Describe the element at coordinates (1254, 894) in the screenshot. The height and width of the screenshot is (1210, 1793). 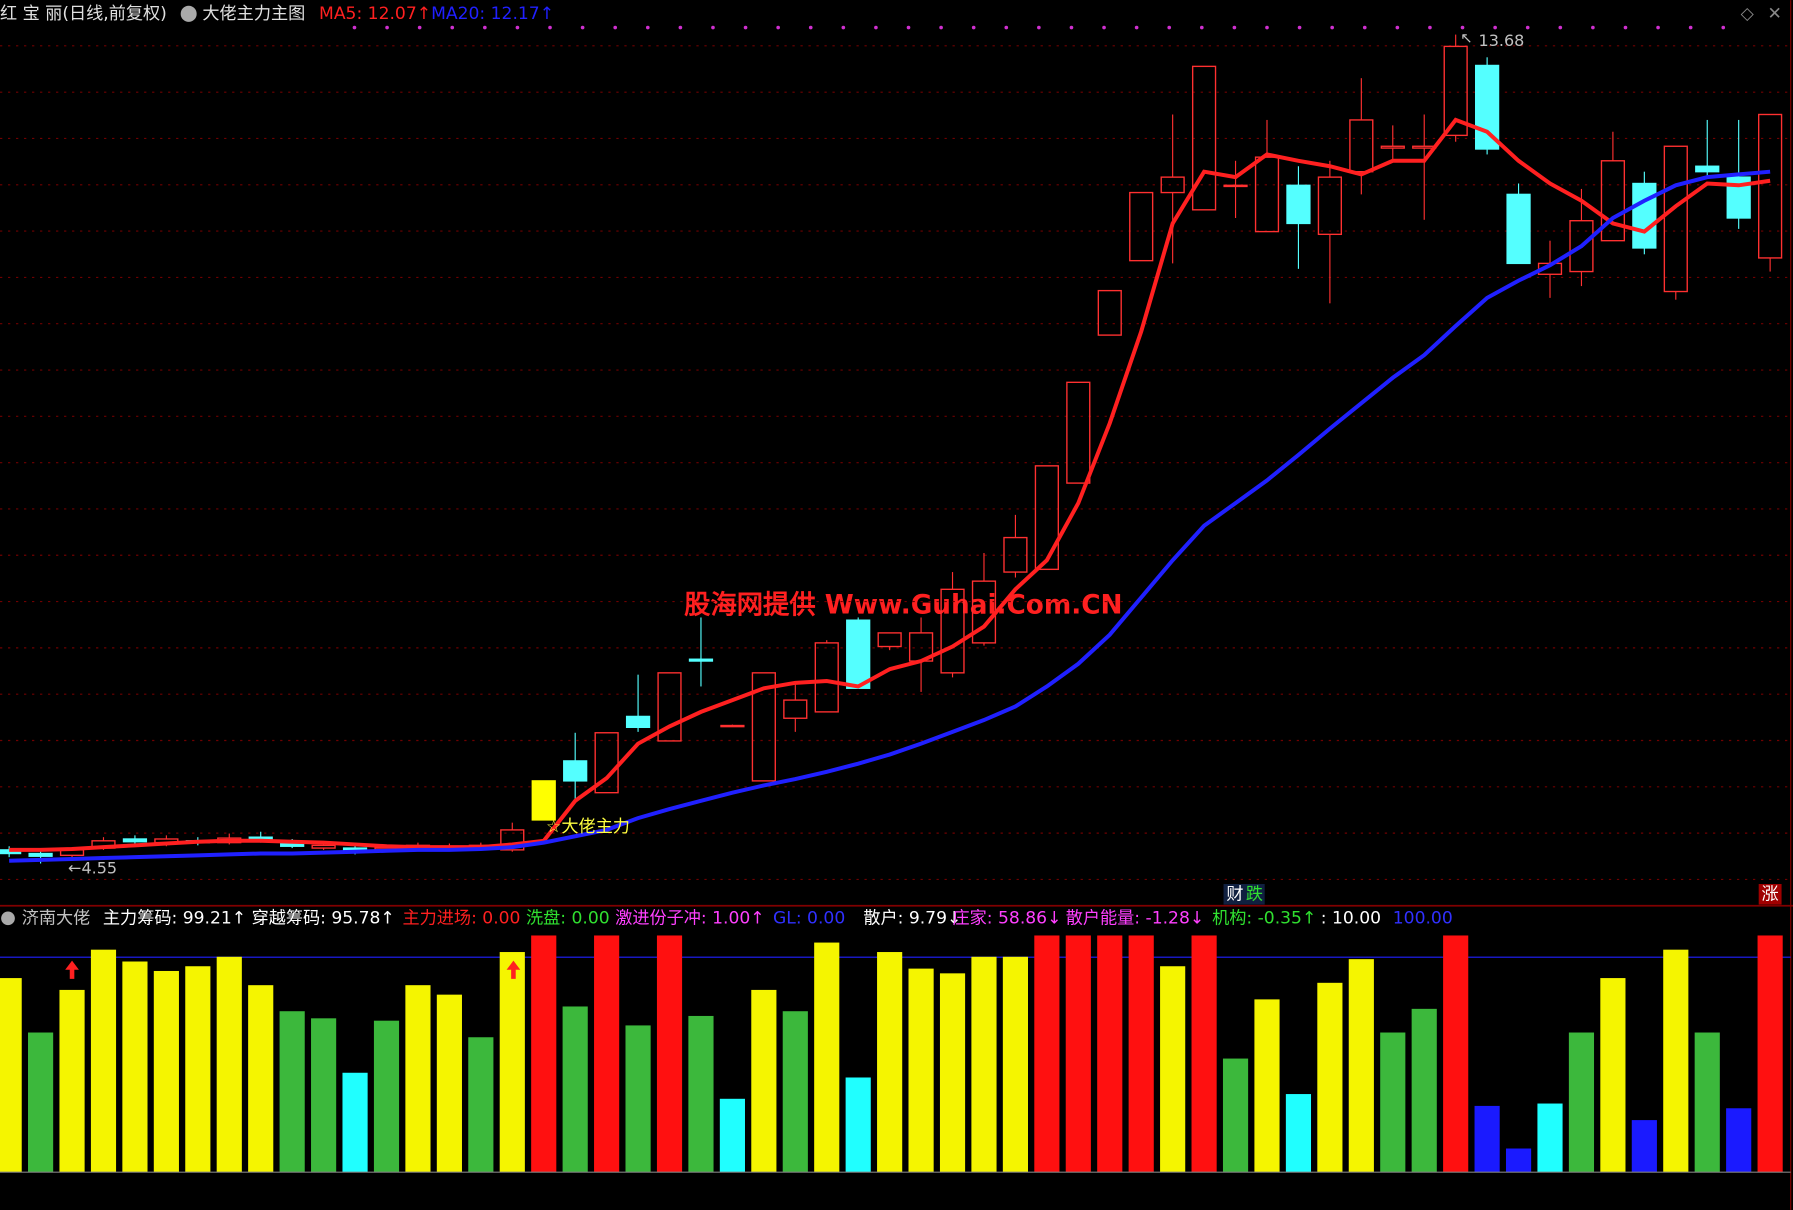
I see `tab-die: 跌` at that location.